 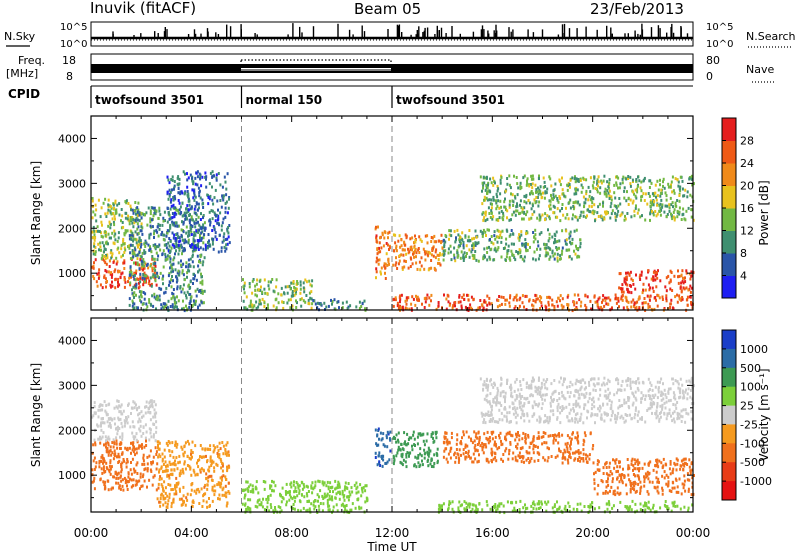 I want to click on cpid-segment-label: twofsound 3501, so click(x=450, y=100).